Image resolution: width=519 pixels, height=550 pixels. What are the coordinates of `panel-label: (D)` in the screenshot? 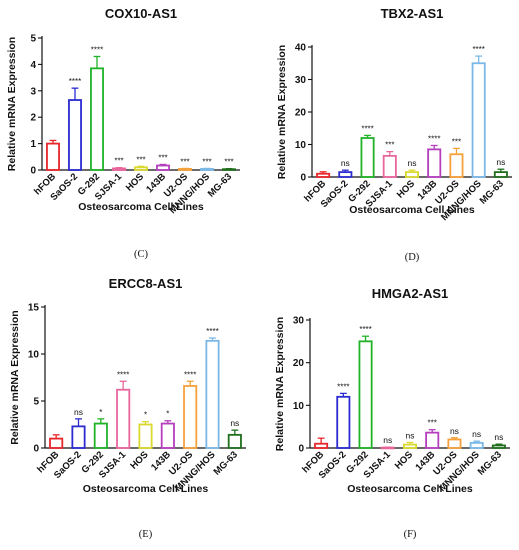 It's located at (412, 257).